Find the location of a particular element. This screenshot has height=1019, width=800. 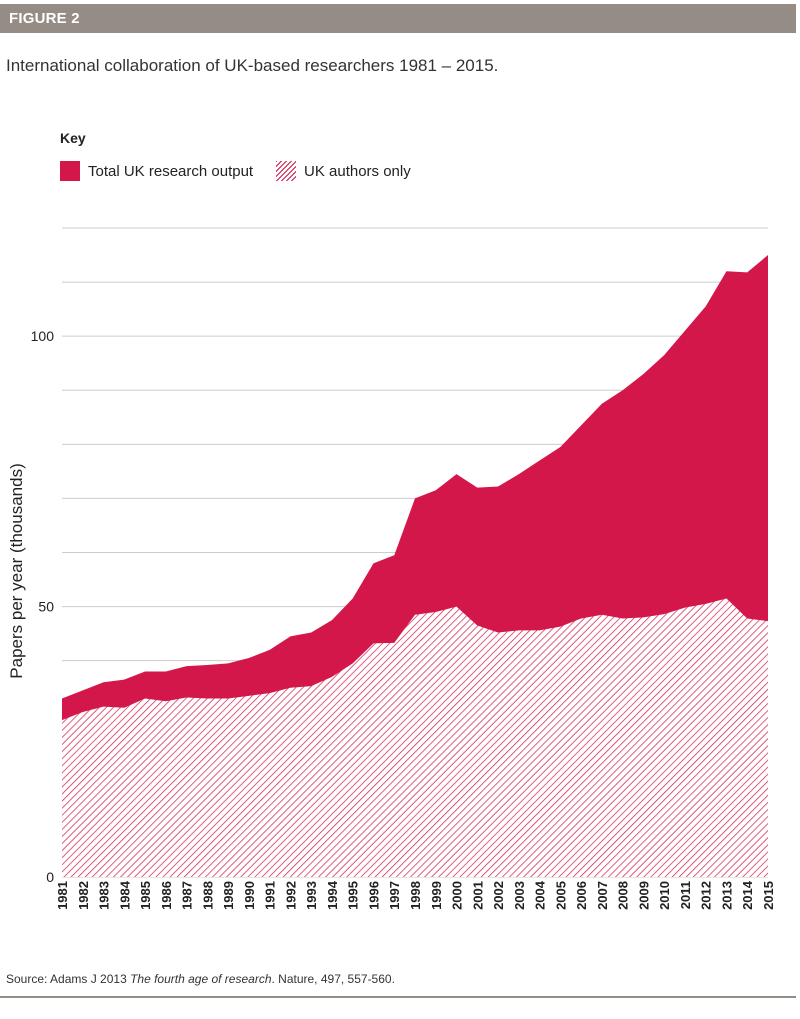

legend-item-total: Total UK research output is located at coordinates (156, 171).